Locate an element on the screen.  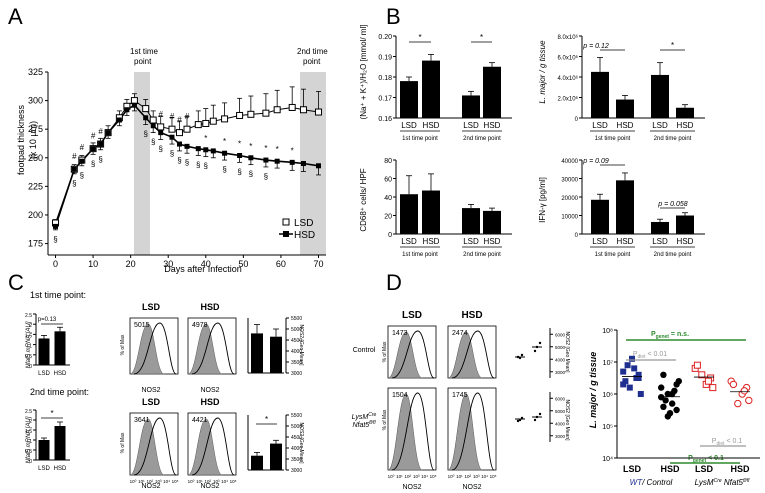
a-y-tick-label: 175 is located at coordinates (35, 244).